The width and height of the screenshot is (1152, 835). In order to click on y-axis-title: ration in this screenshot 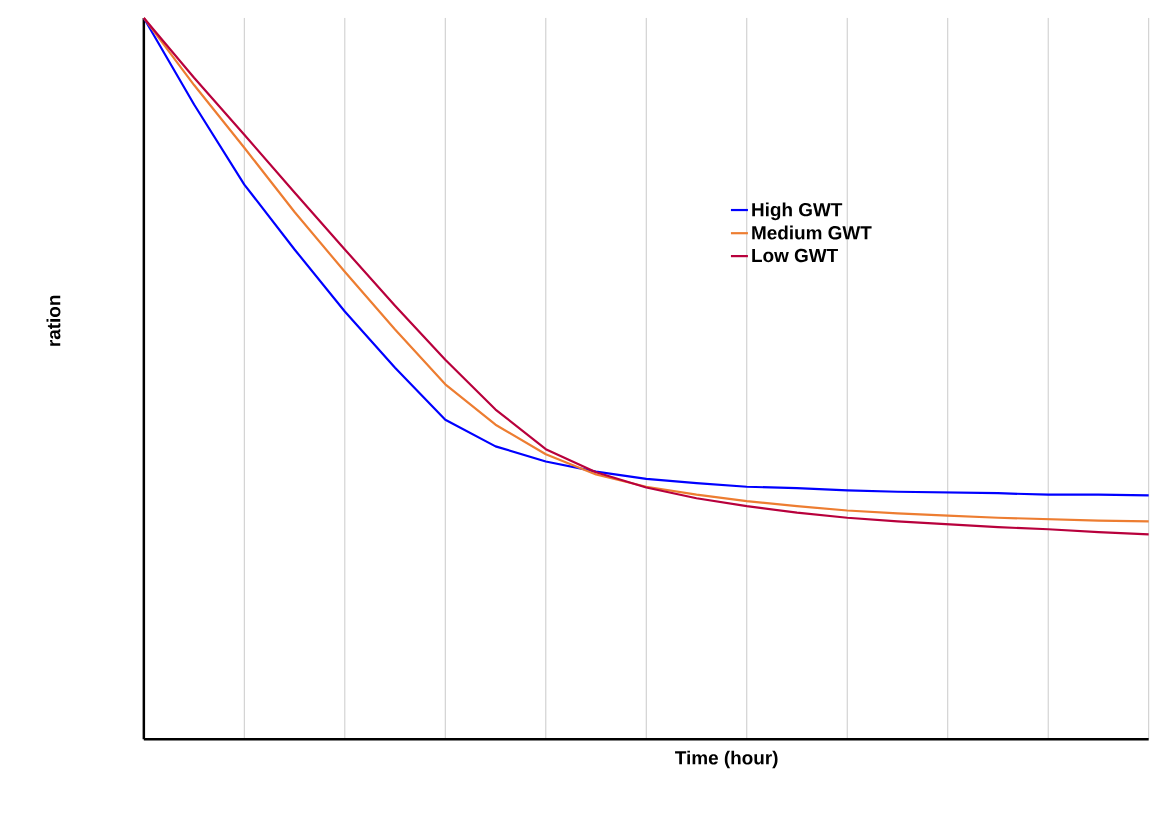, I will do `click(53, 320)`.